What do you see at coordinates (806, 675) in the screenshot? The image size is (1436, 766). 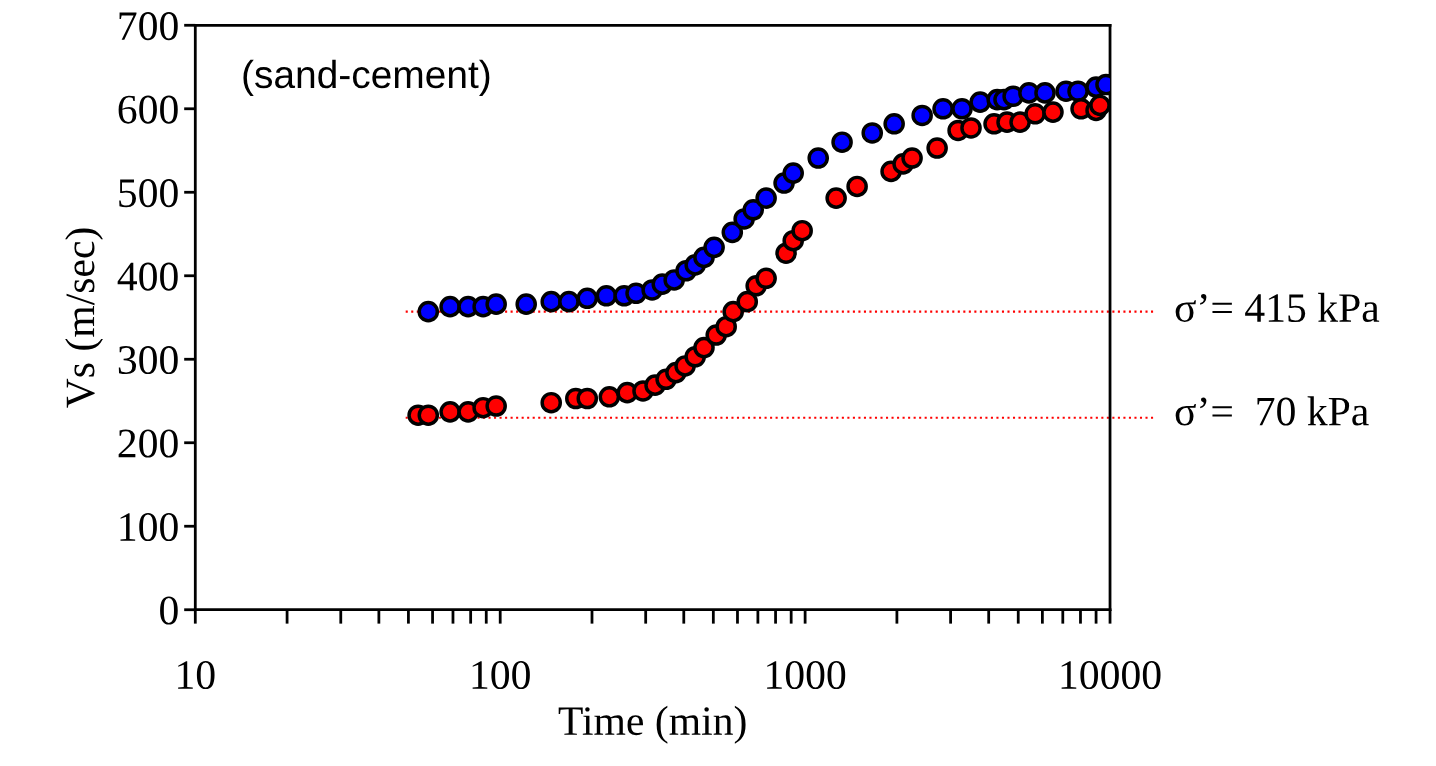 I see `x-tick-label: 1000` at bounding box center [806, 675].